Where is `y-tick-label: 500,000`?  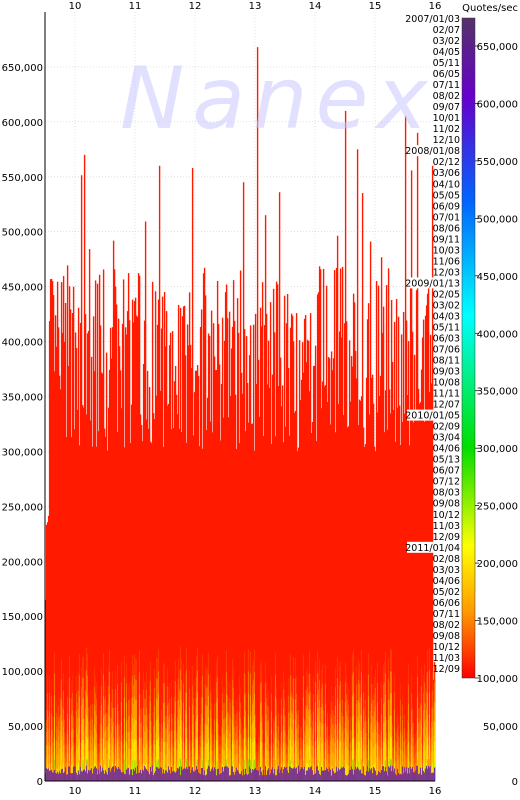
y-tick-label: 500,000 is located at coordinates (22, 233).